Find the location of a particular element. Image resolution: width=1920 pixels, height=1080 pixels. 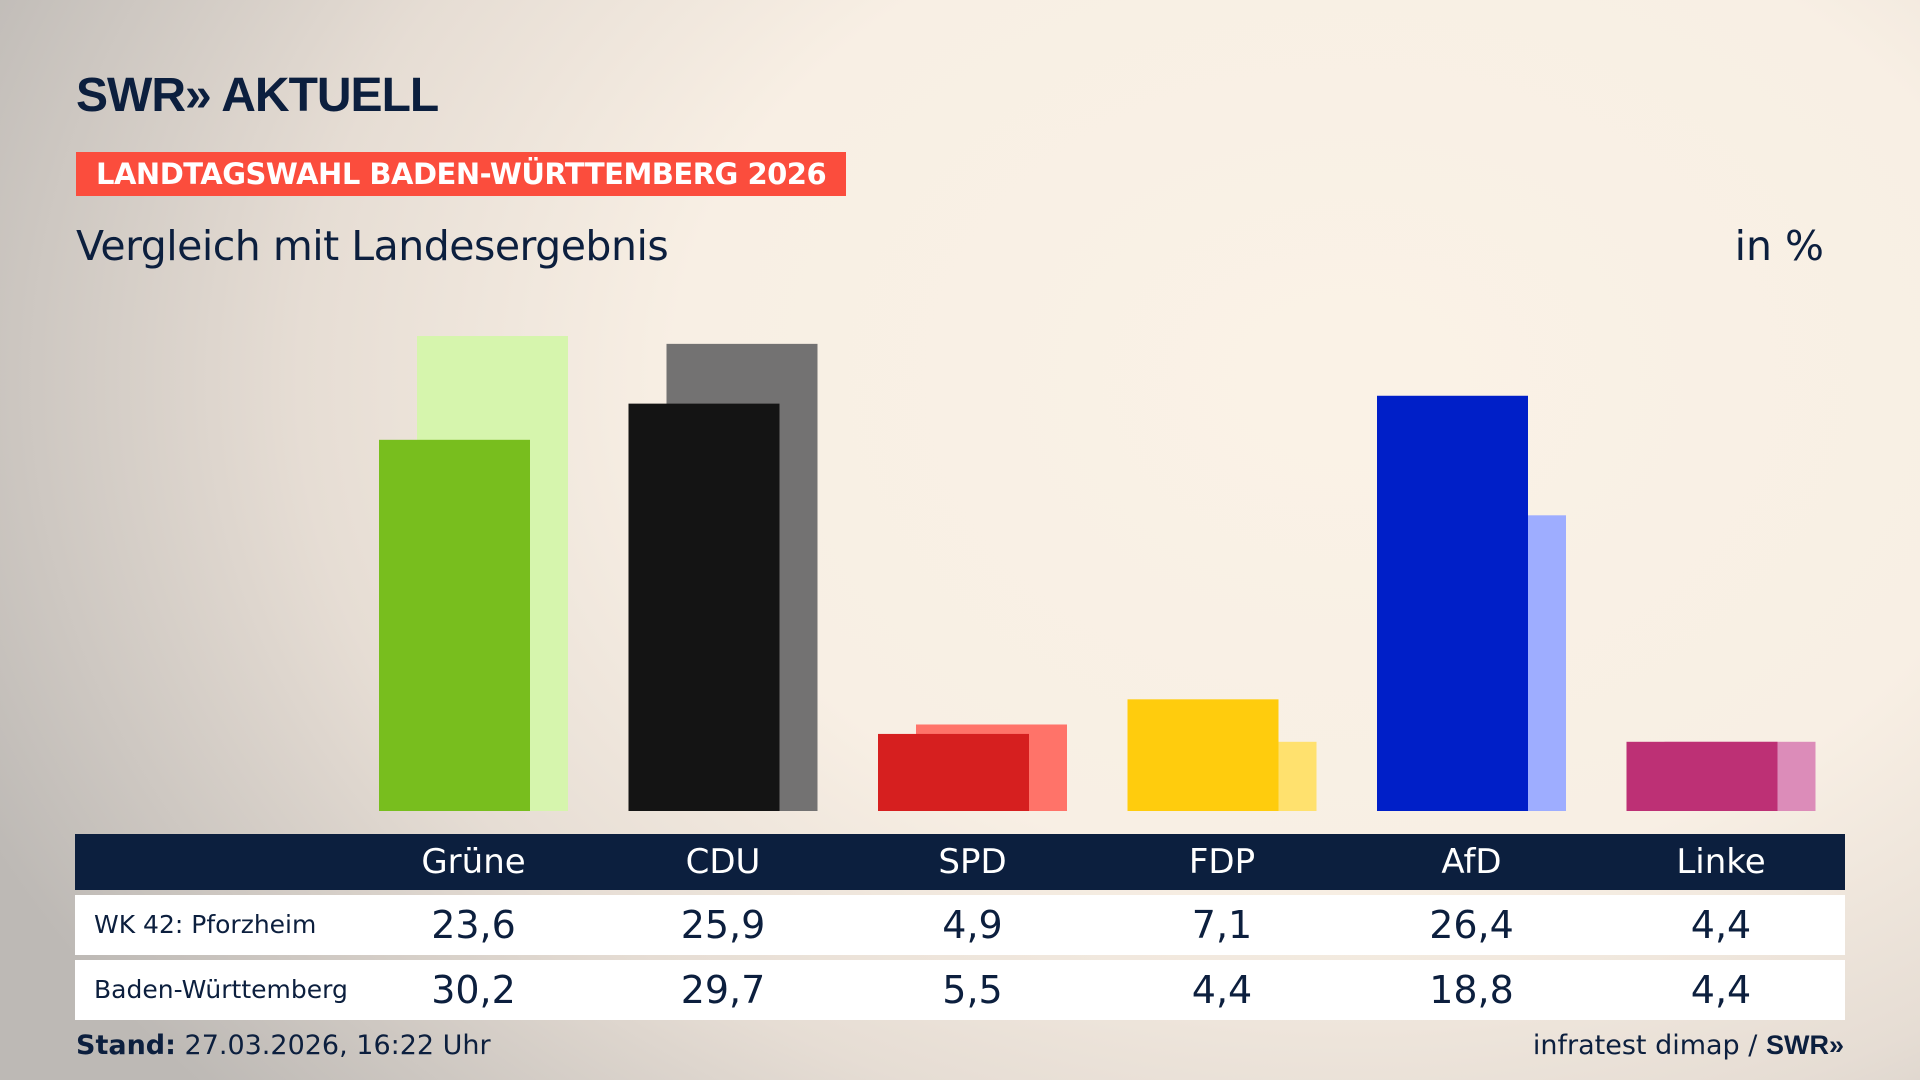

value-cell: 29,7 is located at coordinates (723, 990).